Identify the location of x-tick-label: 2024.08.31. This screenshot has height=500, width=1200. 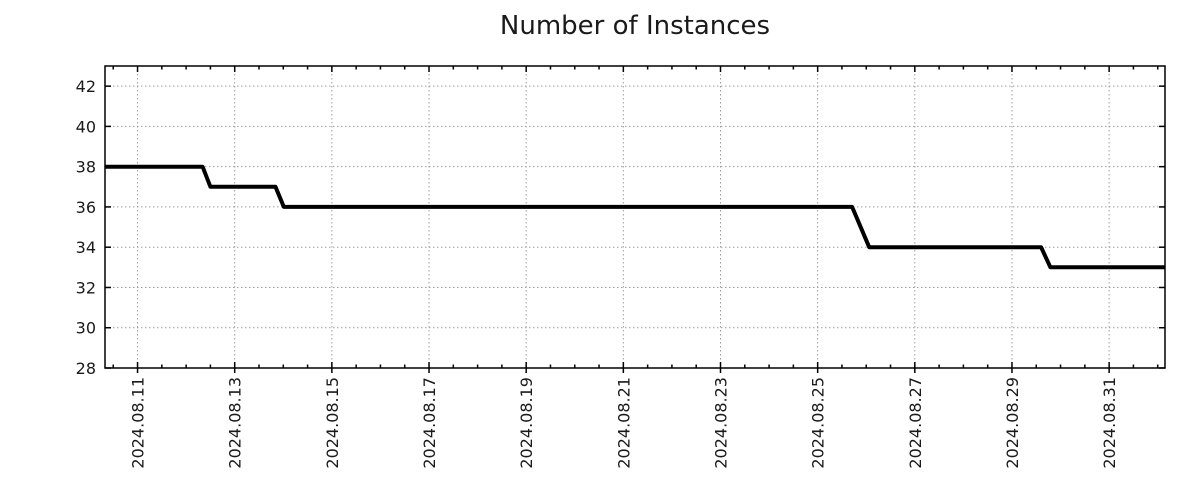
(1109, 423).